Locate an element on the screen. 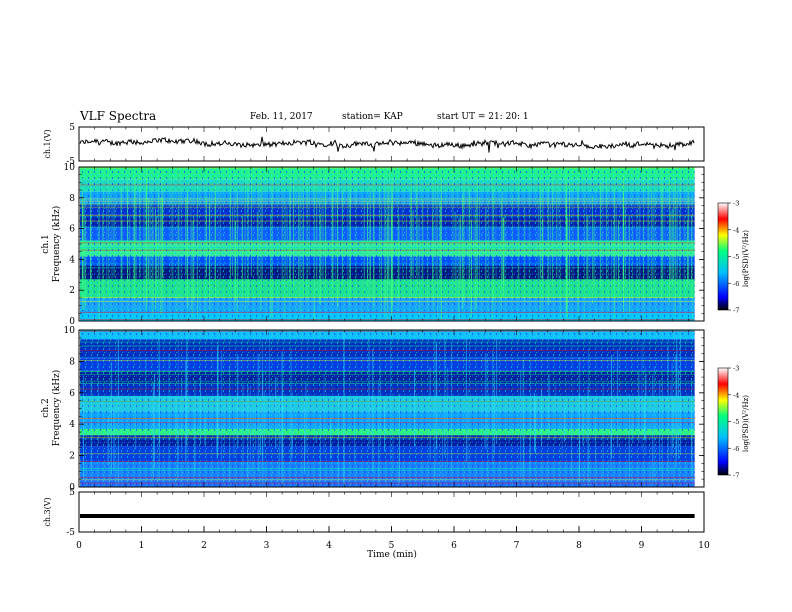  start-time-label: start UT = 21: 20: 1 is located at coordinates (483, 117).